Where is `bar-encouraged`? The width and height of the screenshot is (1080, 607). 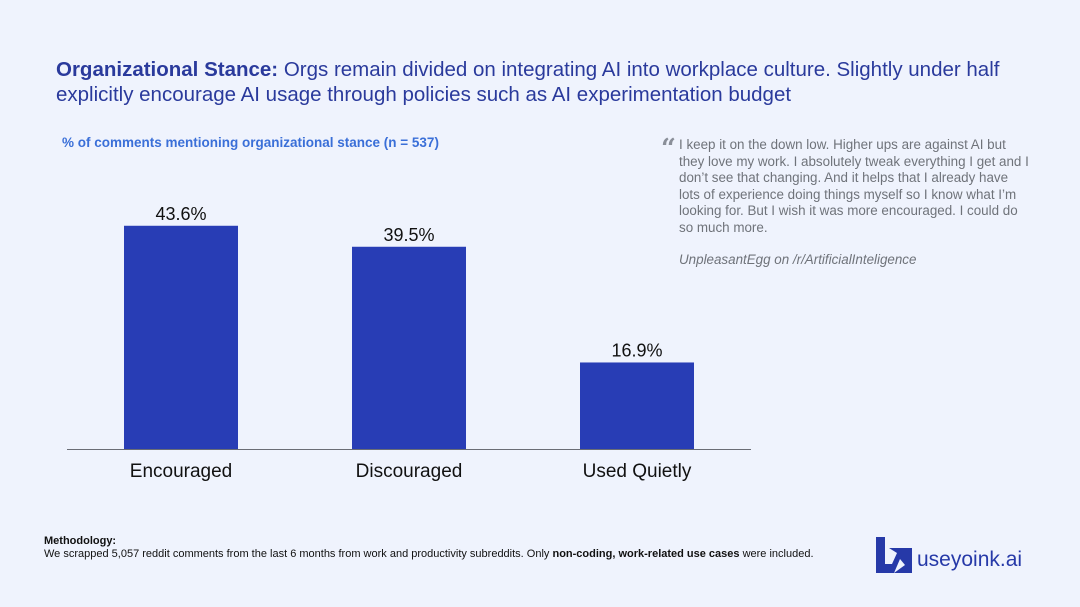
bar-encouraged is located at coordinates (181, 337).